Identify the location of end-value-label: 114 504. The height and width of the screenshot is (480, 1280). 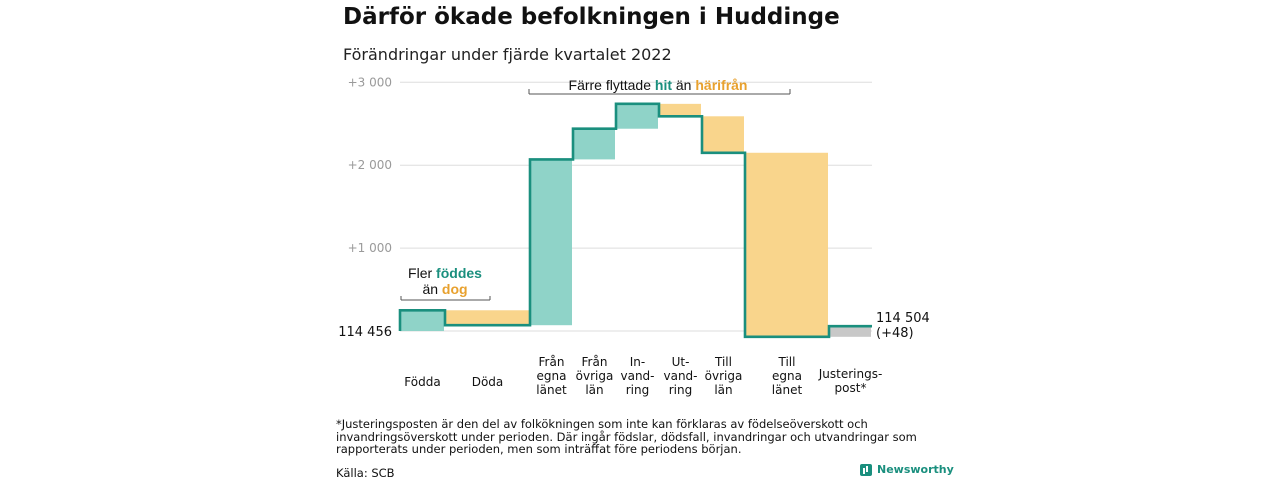
(903, 318).